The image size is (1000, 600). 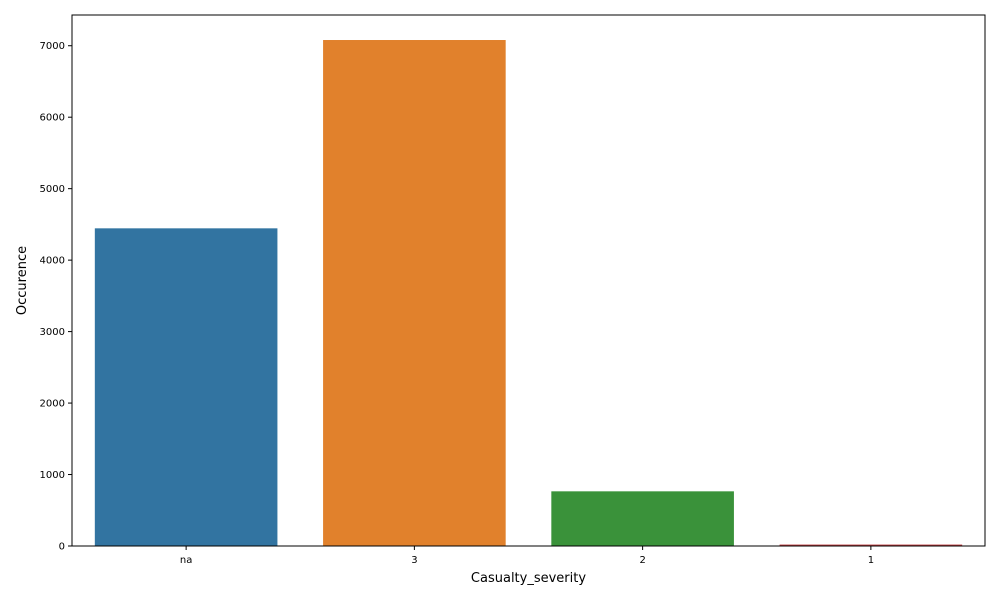 I want to click on y-tick-label: 4000, so click(x=52, y=261).